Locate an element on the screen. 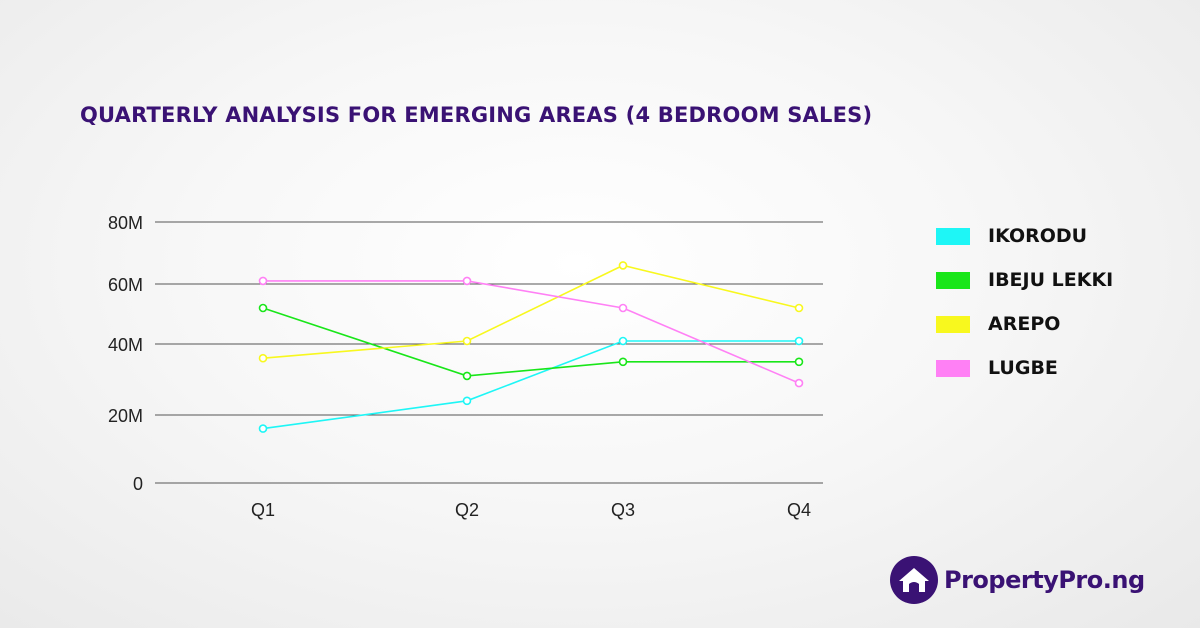  brand-logo: PropertyPro.ng is located at coordinates (1017, 580).